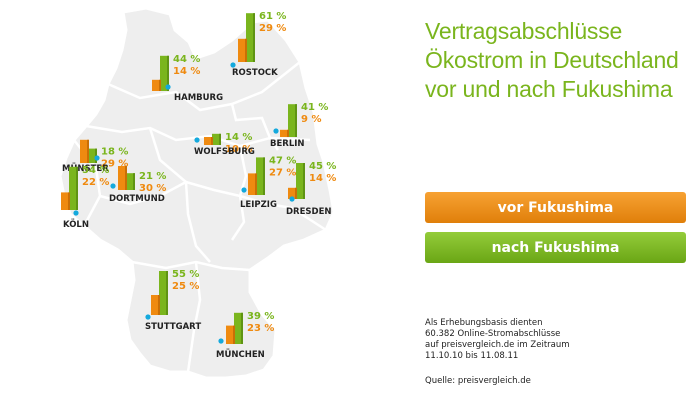  Describe the element at coordinates (484, 323) in the screenshot. I see `note-line-1: Als Erhebungsbasis dienten` at that location.